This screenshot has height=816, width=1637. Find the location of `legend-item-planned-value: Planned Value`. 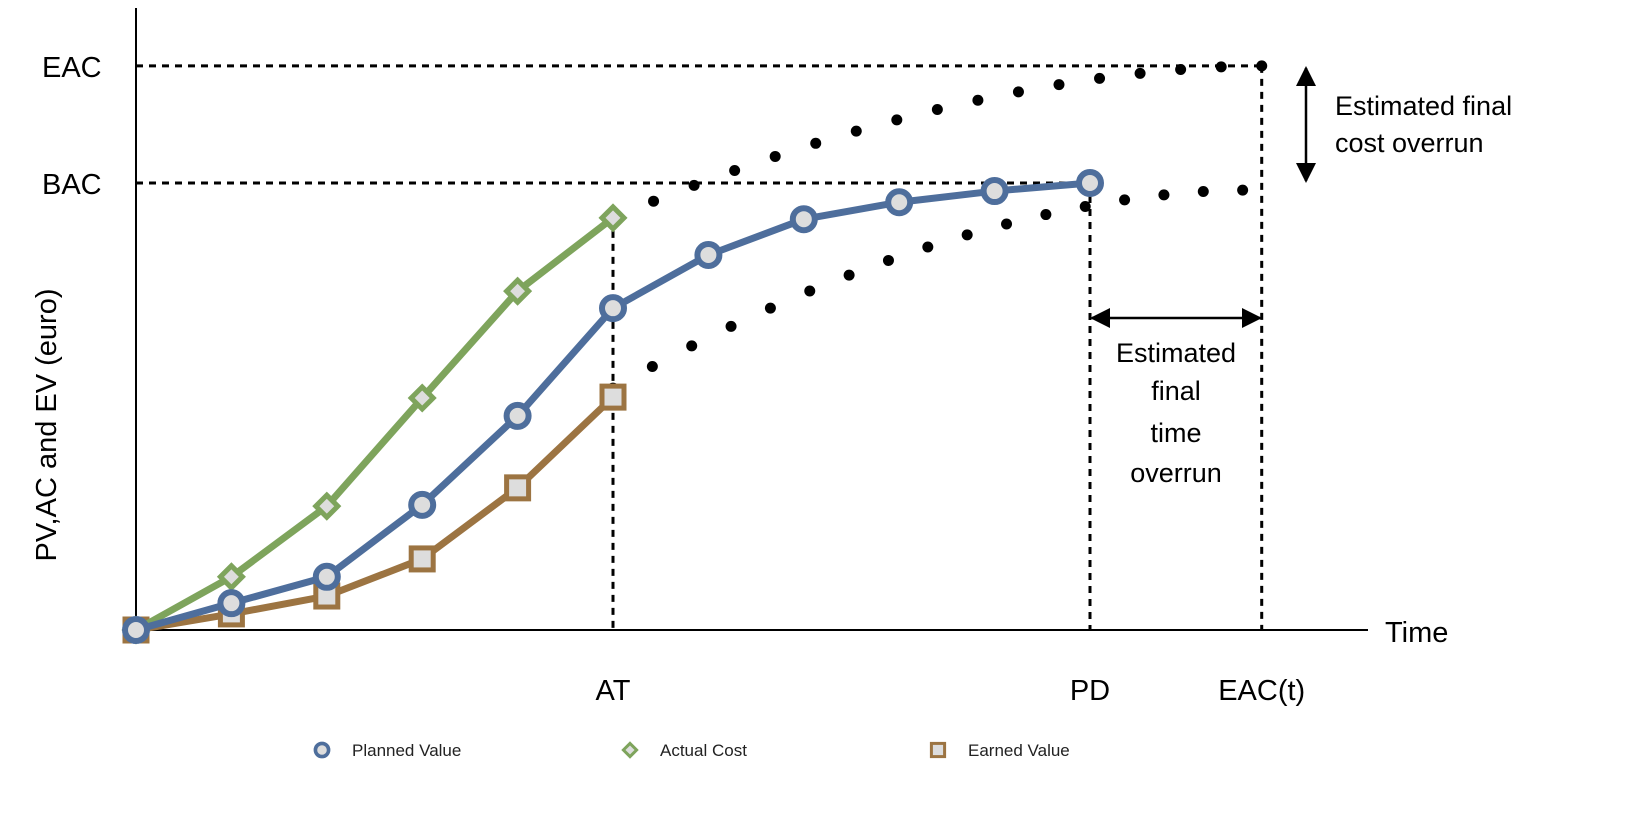

legend-item-planned-value: Planned Value is located at coordinates (387, 750).